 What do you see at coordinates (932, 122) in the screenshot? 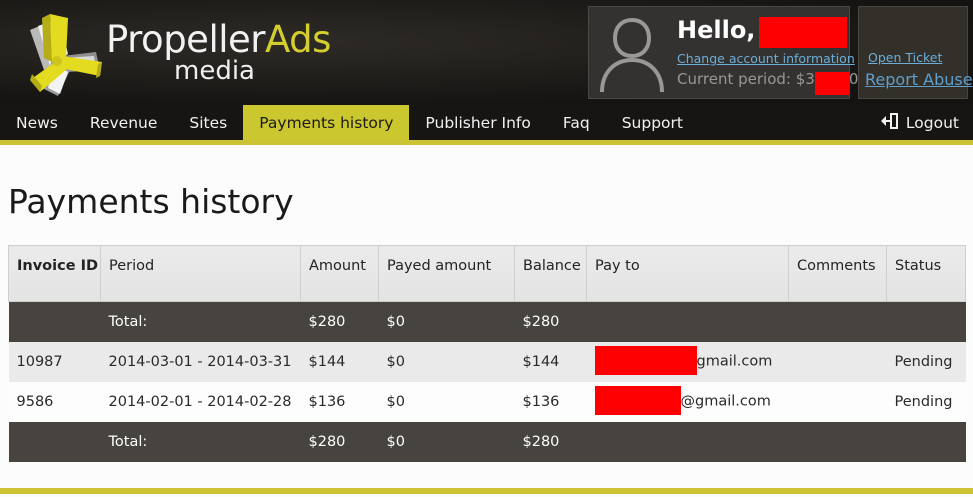
I see `logout-label: Logout` at bounding box center [932, 122].